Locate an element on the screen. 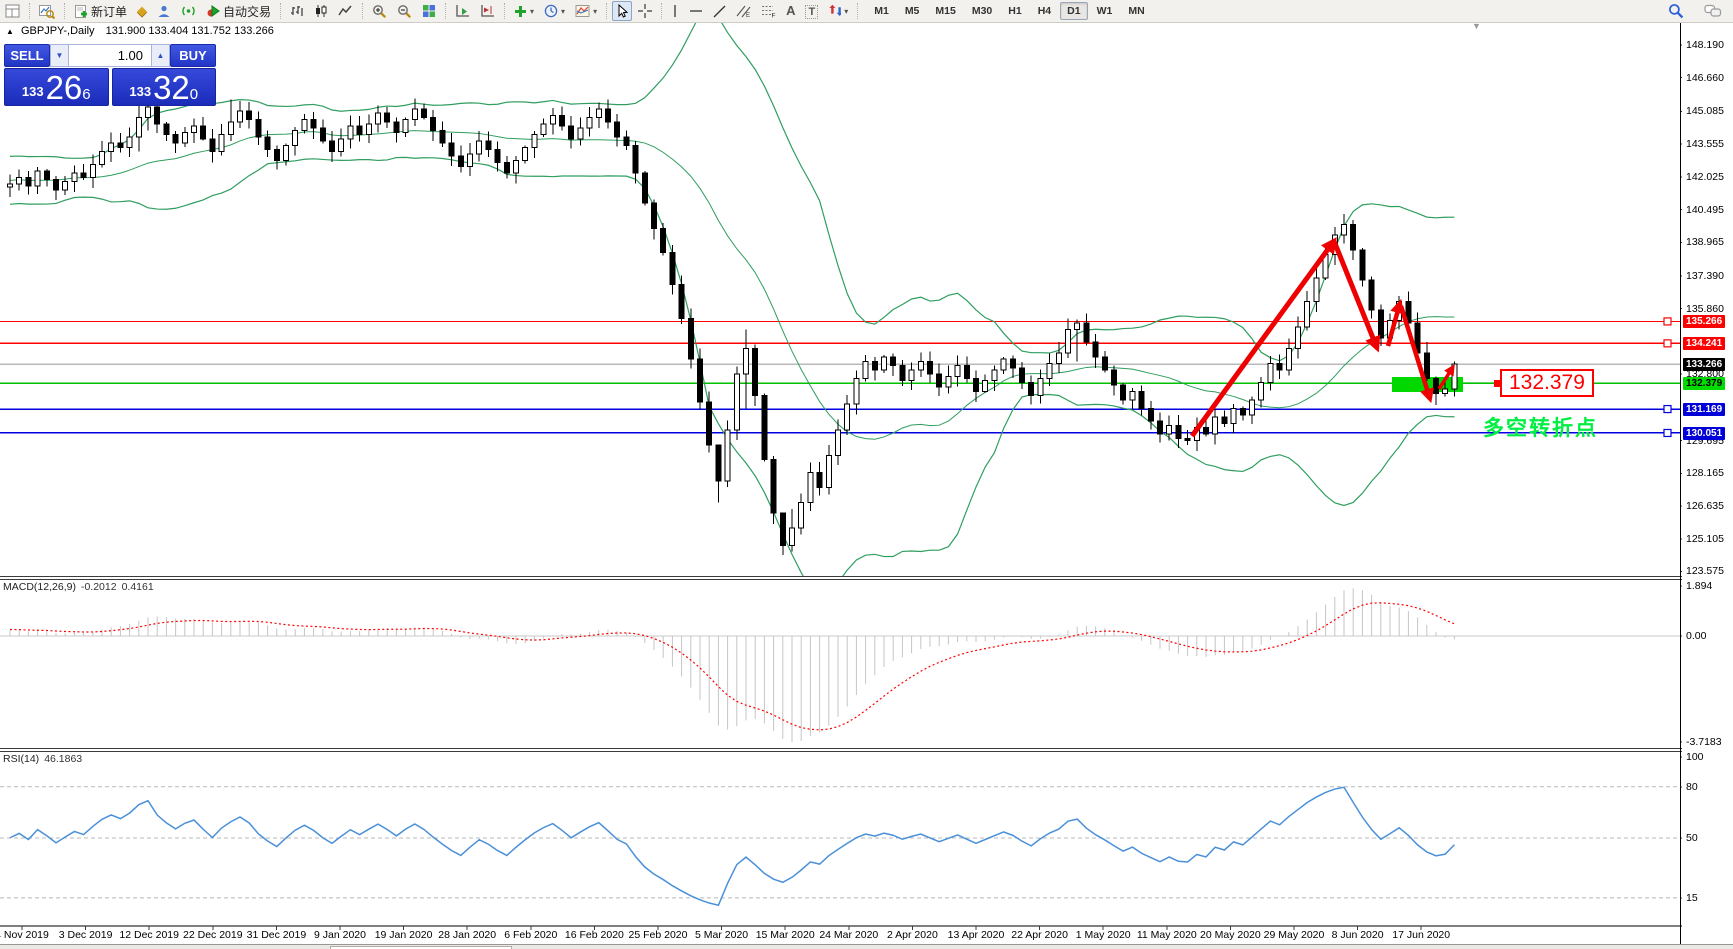 This screenshot has height=949, width=1733. buy-price-display: 133 32 0 is located at coordinates (163, 87).